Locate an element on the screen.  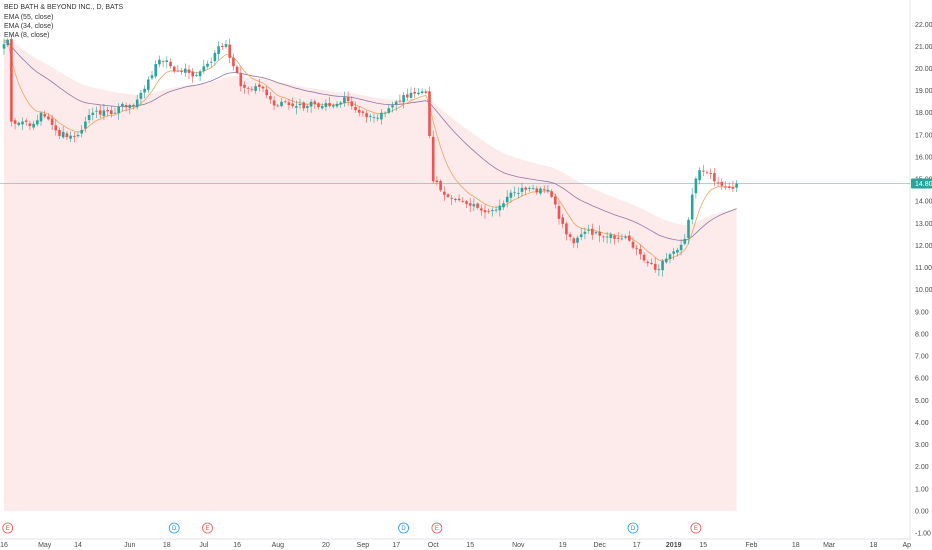
time-tick-label: 2019 is located at coordinates (674, 545).